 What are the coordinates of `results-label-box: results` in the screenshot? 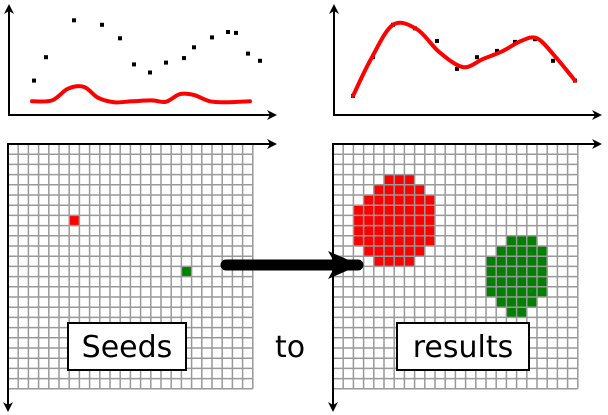 It's located at (463, 346).